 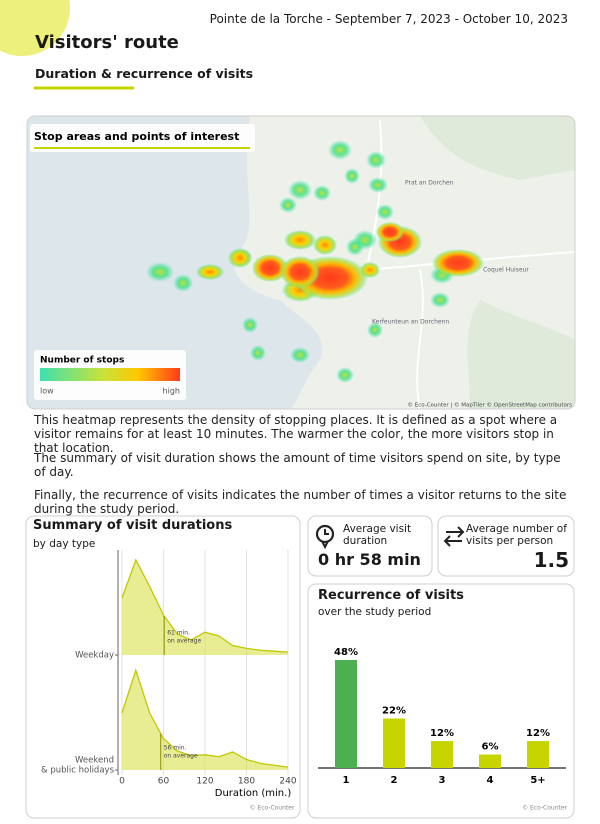 I want to click on page-subtitle: Duration & recurrence of visits, so click(x=144, y=73).